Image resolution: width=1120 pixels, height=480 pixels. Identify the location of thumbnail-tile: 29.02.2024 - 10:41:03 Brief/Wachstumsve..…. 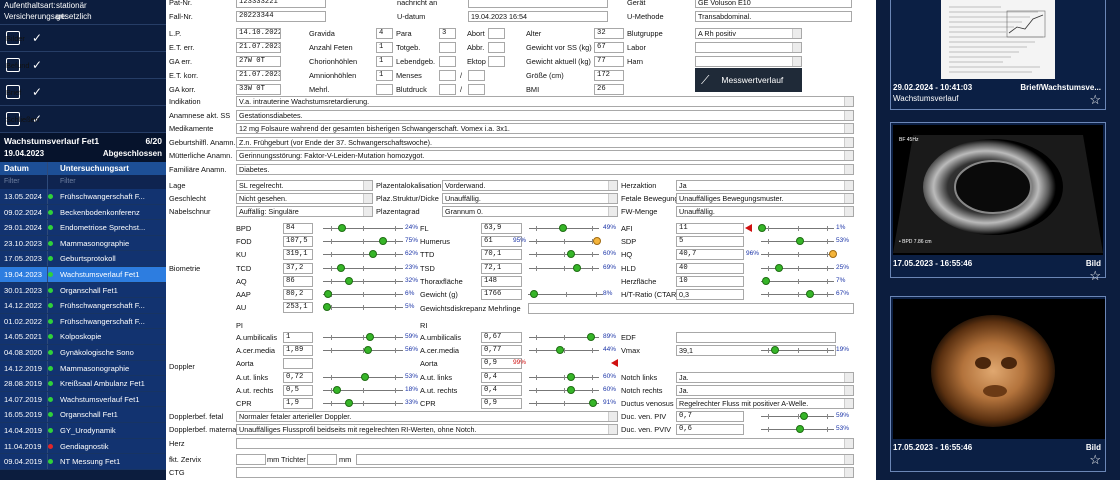
(998, 55).